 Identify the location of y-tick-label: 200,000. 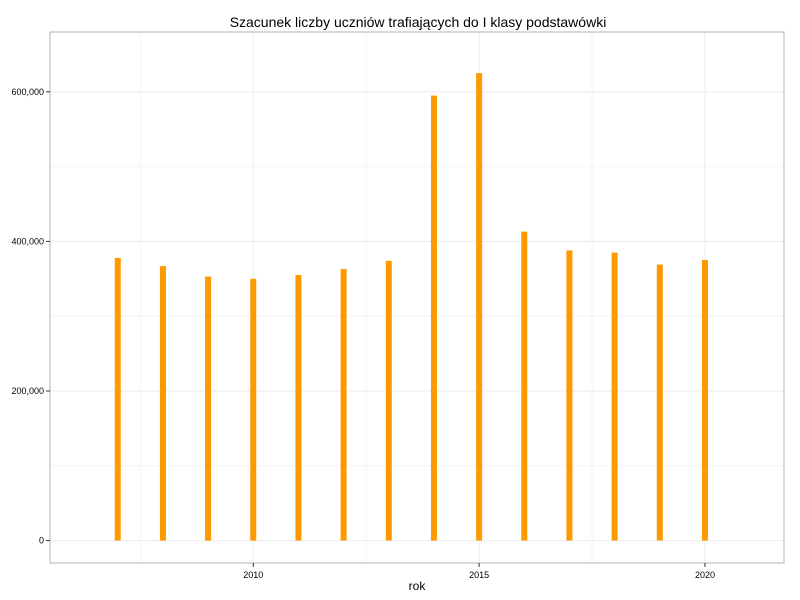
(27, 391).